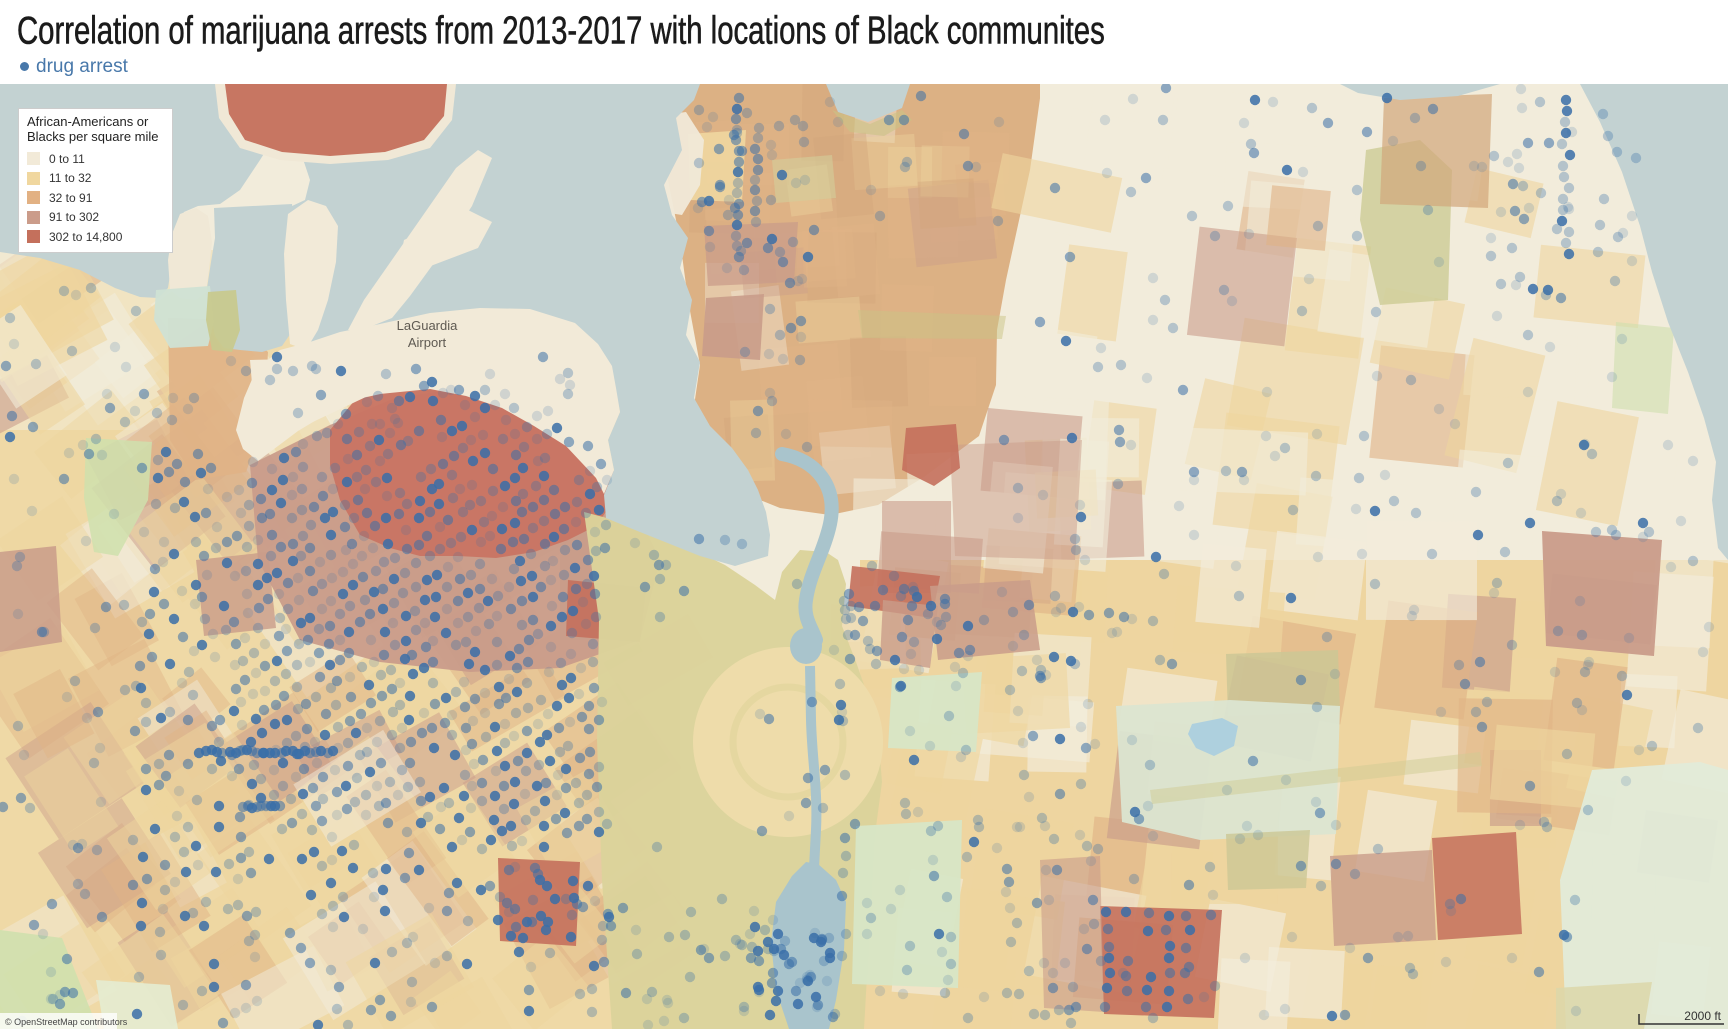  What do you see at coordinates (427, 325) in the screenshot?
I see `svg-text: LaGuardia` at bounding box center [427, 325].